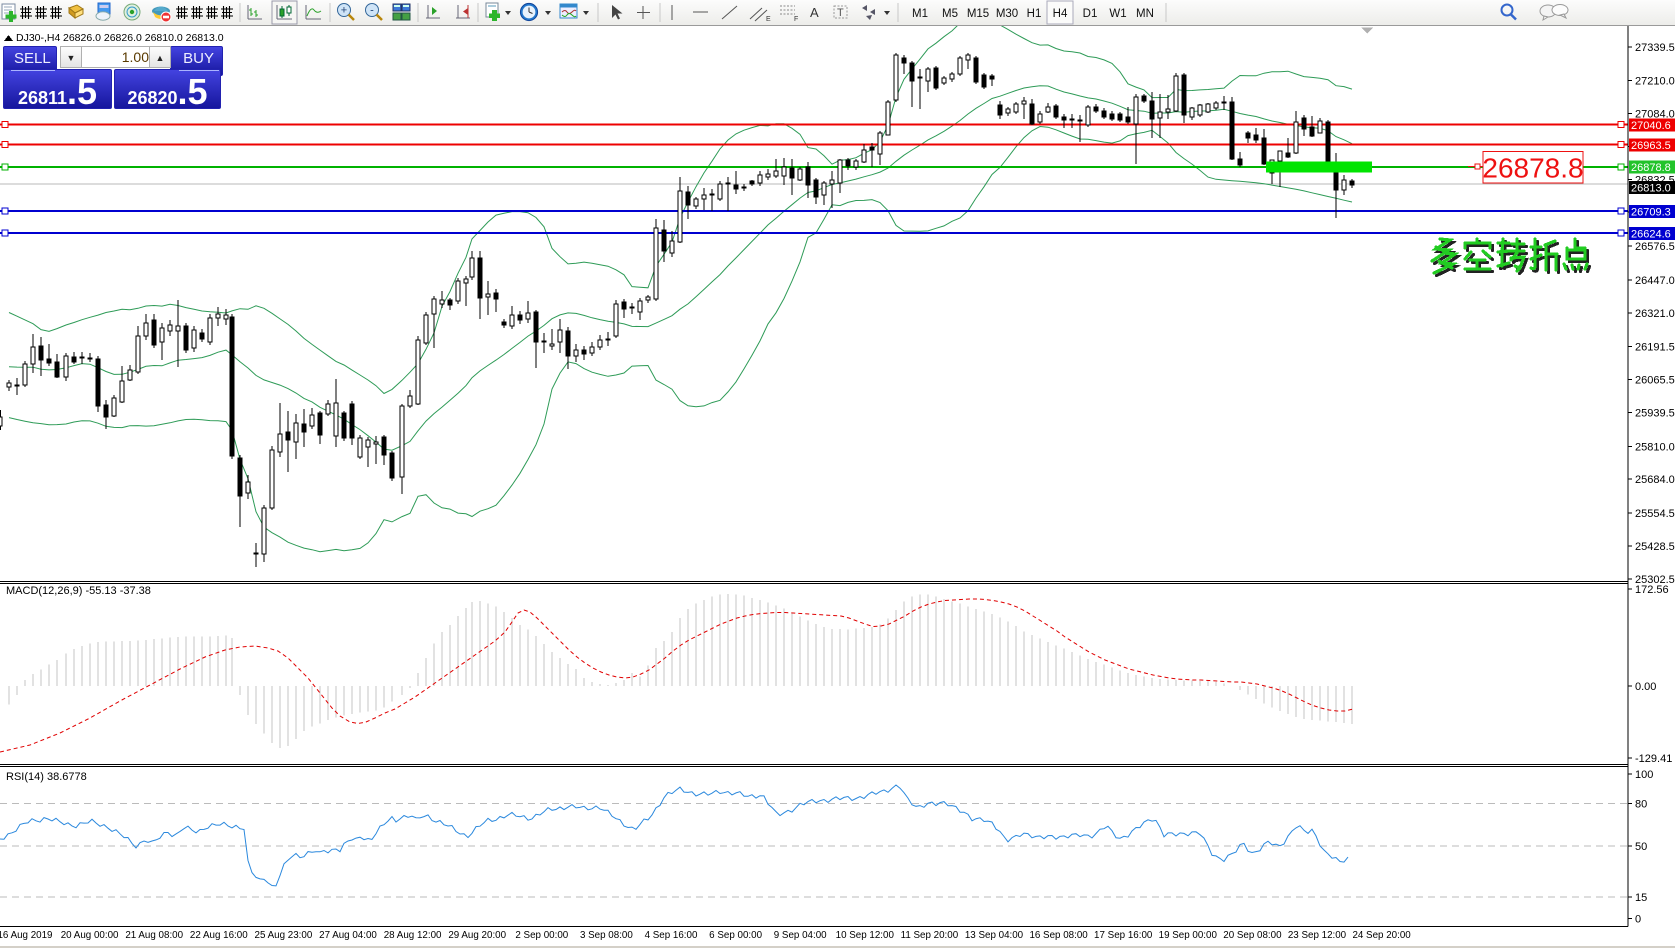 This screenshot has width=1675, height=948. What do you see at coordinates (154, 935) in the screenshot?
I see `svg-text: 21 Aug 08:00` at bounding box center [154, 935].